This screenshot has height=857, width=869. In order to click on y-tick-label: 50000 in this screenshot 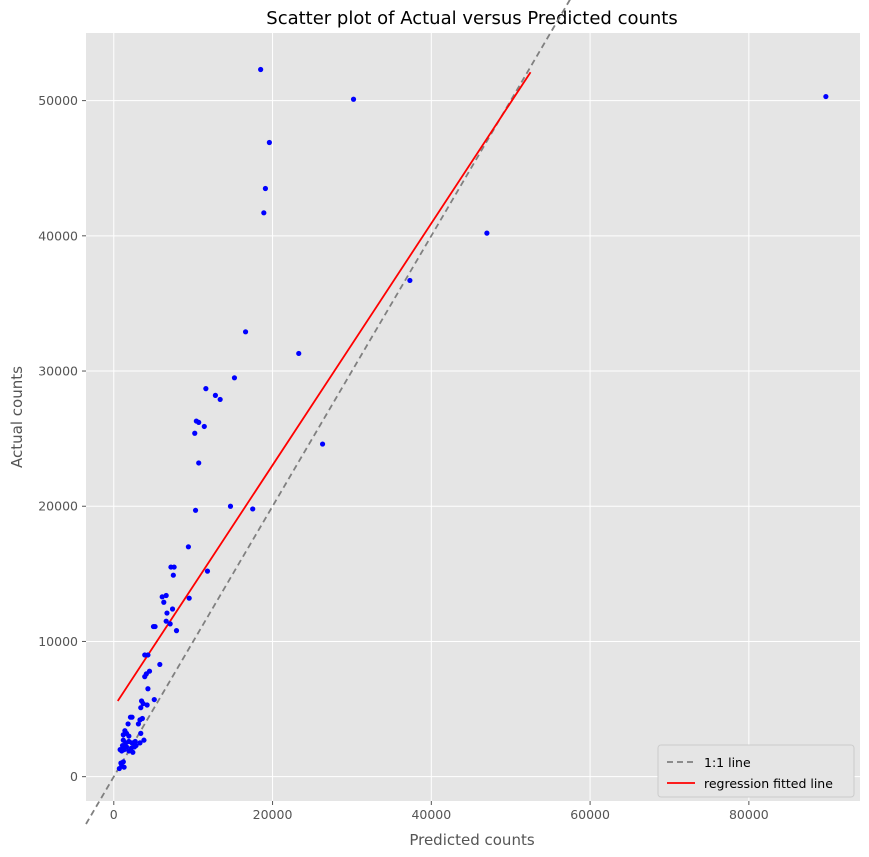, I will do `click(58, 100)`.